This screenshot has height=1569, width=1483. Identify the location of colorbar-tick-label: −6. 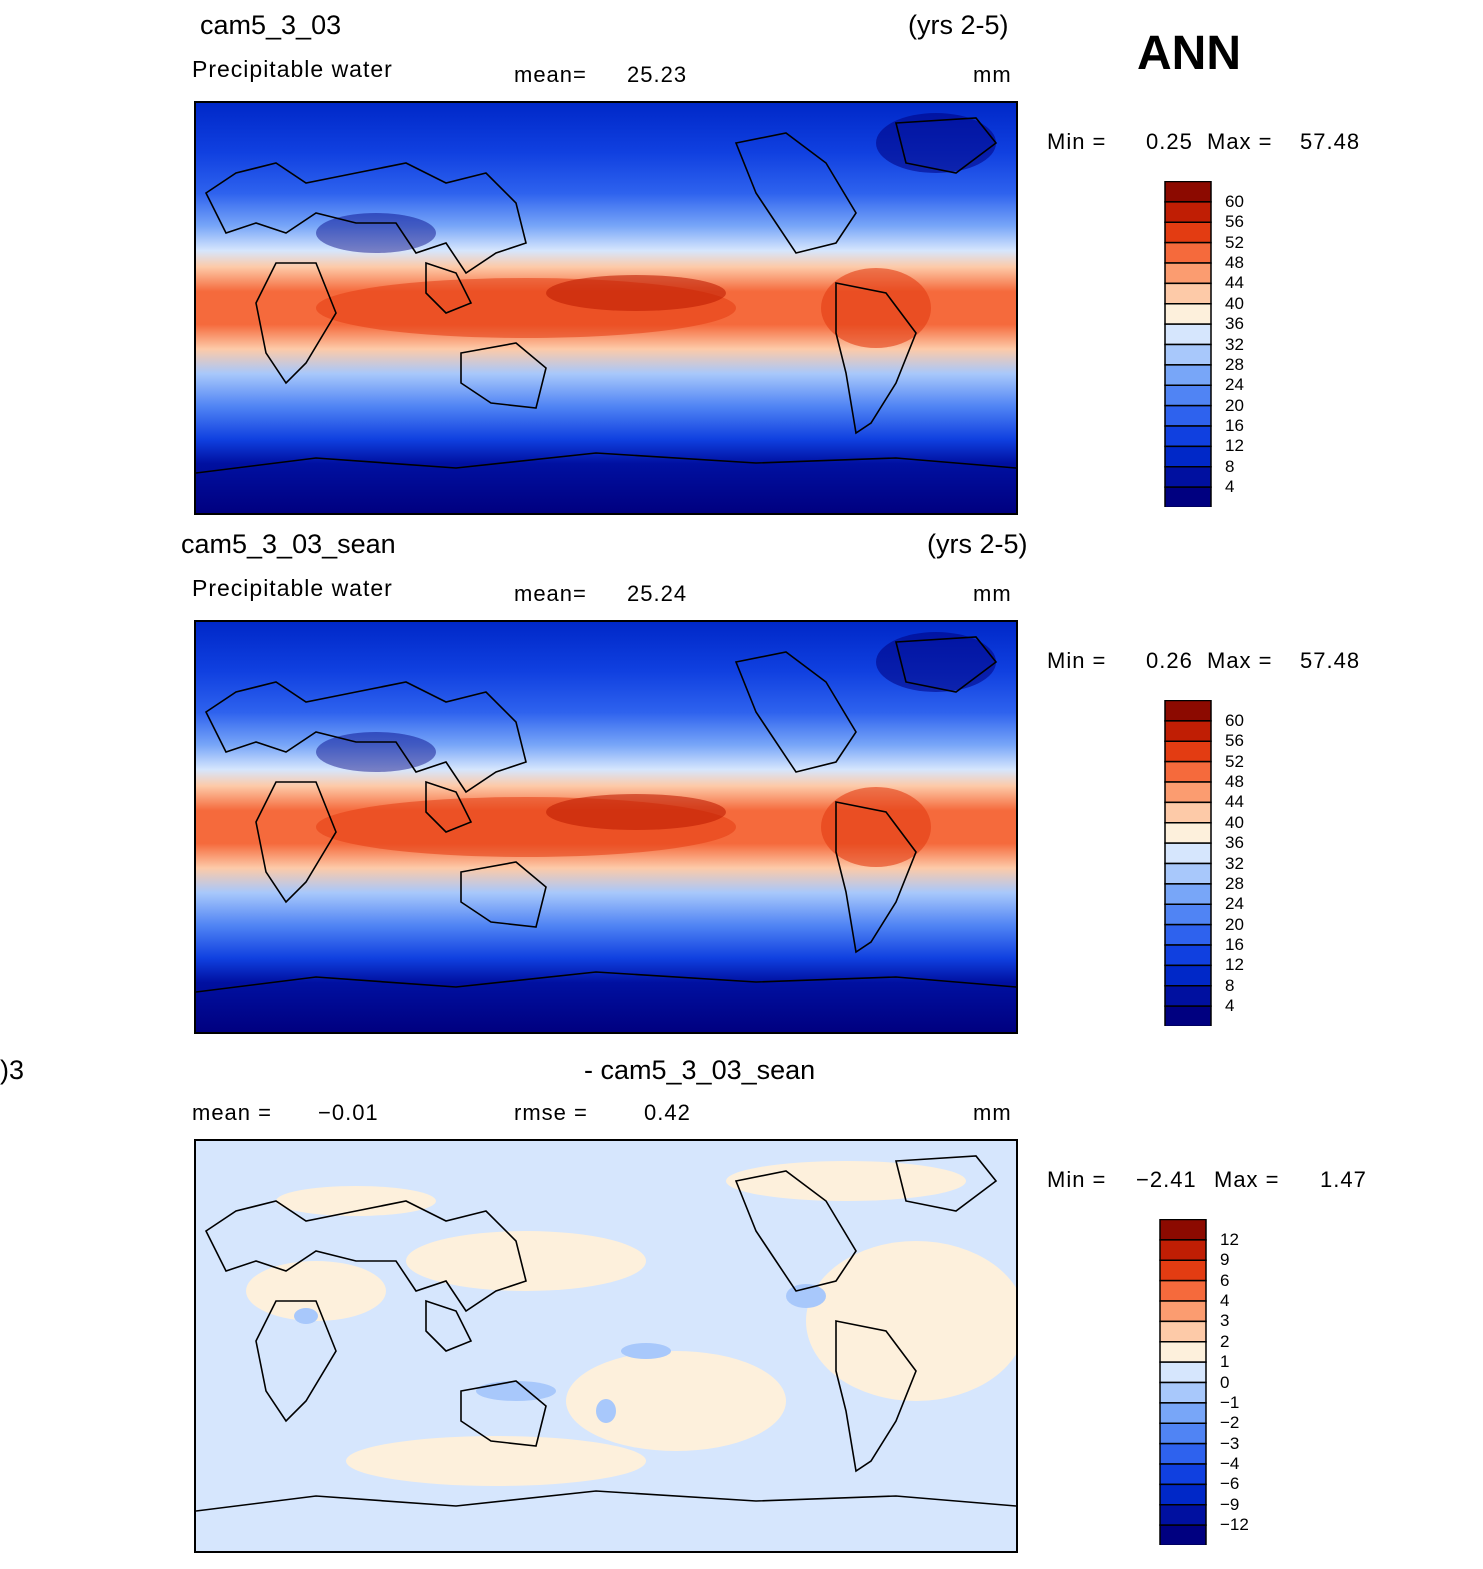
(1230, 1484).